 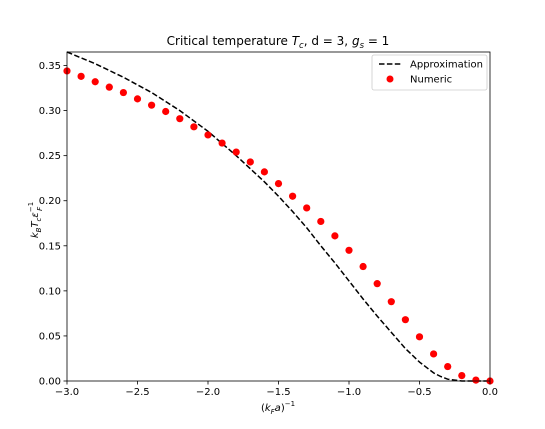 What do you see at coordinates (356, 41) in the screenshot?
I see `title-var2: g` at bounding box center [356, 41].